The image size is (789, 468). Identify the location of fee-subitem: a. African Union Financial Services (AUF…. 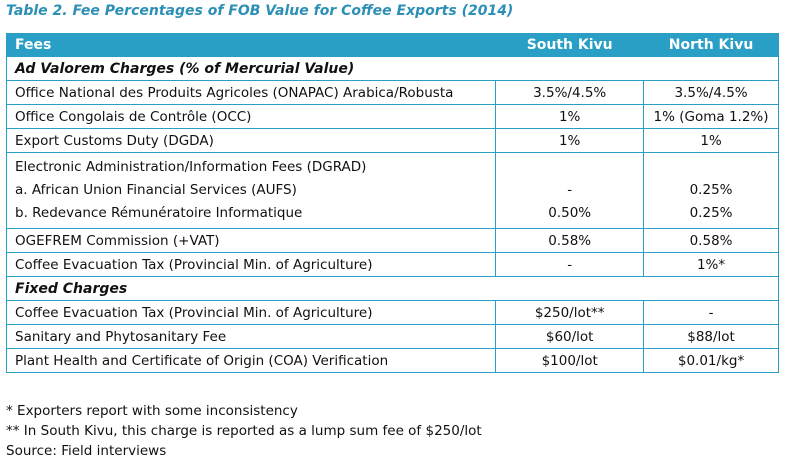
(156, 190).